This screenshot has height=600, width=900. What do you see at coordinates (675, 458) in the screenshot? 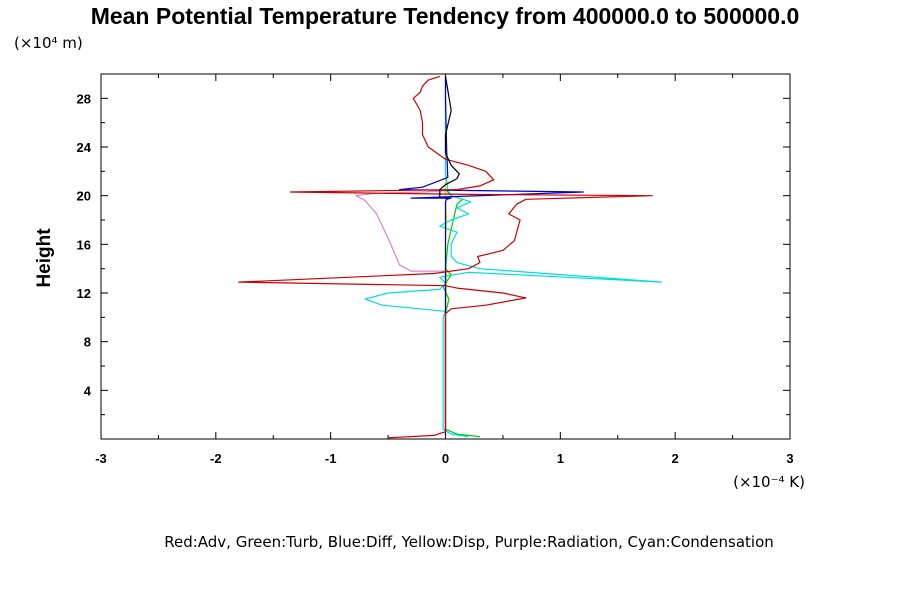
I see `x-tick-label: 2` at bounding box center [675, 458].